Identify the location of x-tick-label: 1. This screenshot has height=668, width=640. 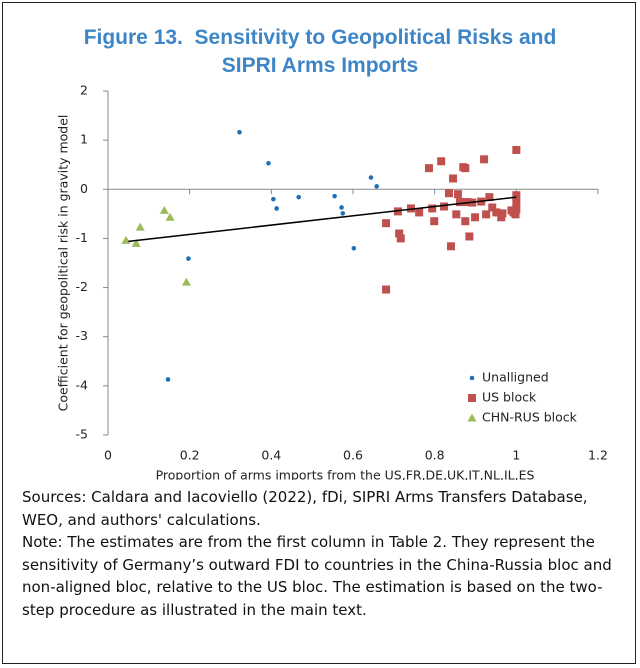
(516, 455).